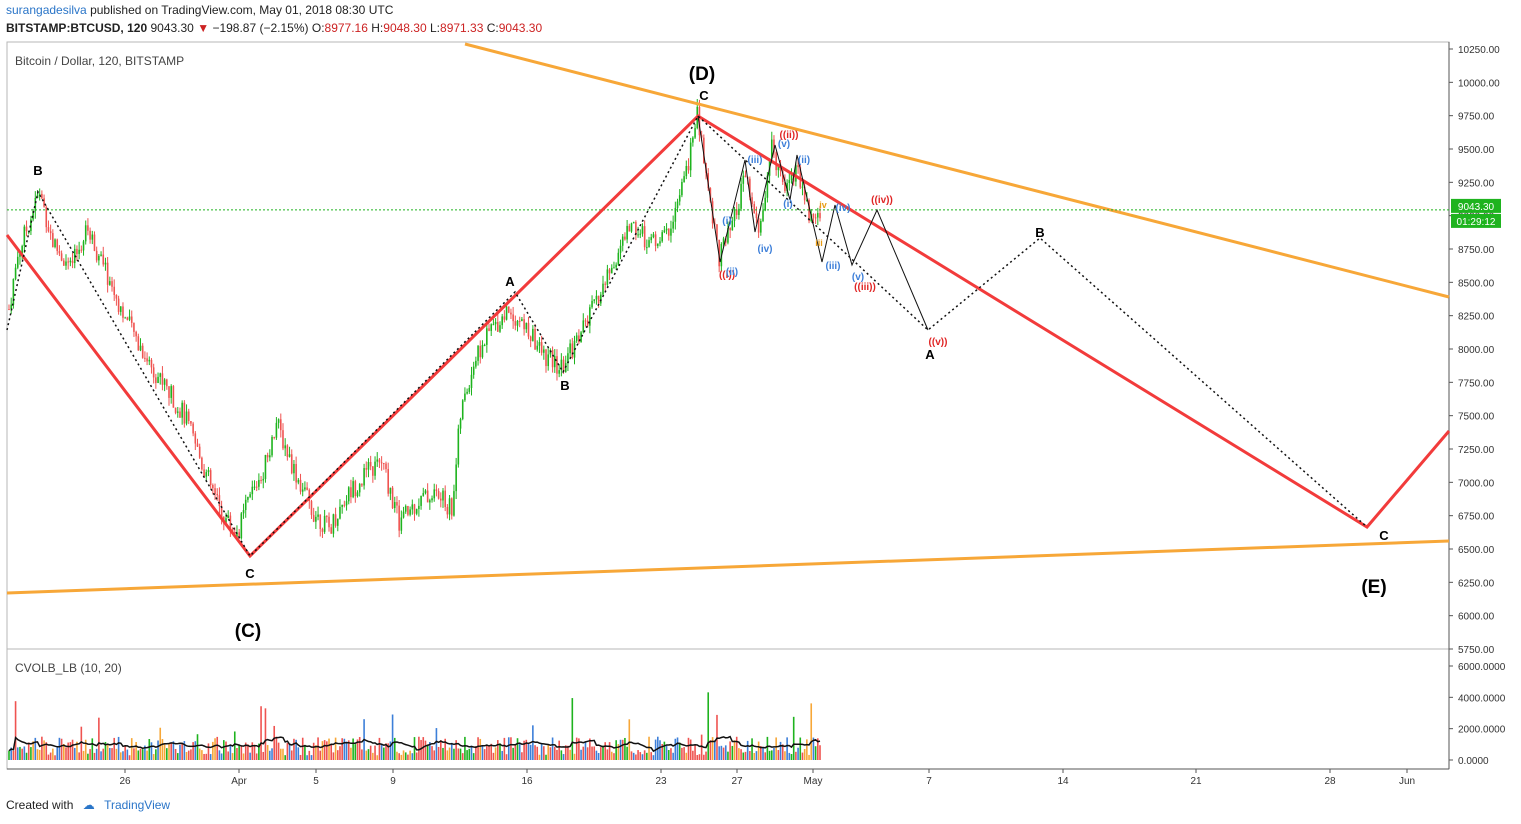 The height and width of the screenshot is (824, 1521). I want to click on tradingview-link: TradingView, so click(137, 805).